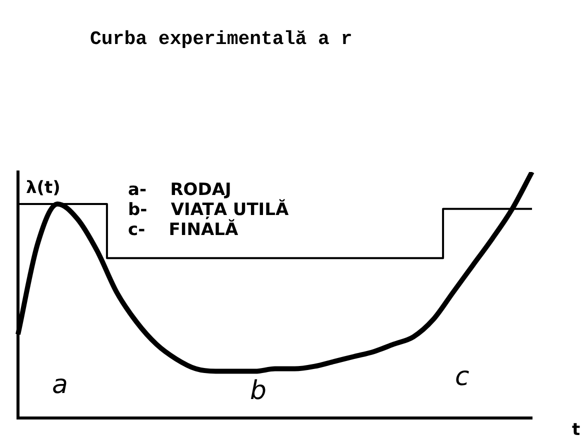 This screenshot has width=586, height=448. What do you see at coordinates (221, 39) in the screenshot?
I see `chart-title: Curba experimentală a r` at bounding box center [221, 39].